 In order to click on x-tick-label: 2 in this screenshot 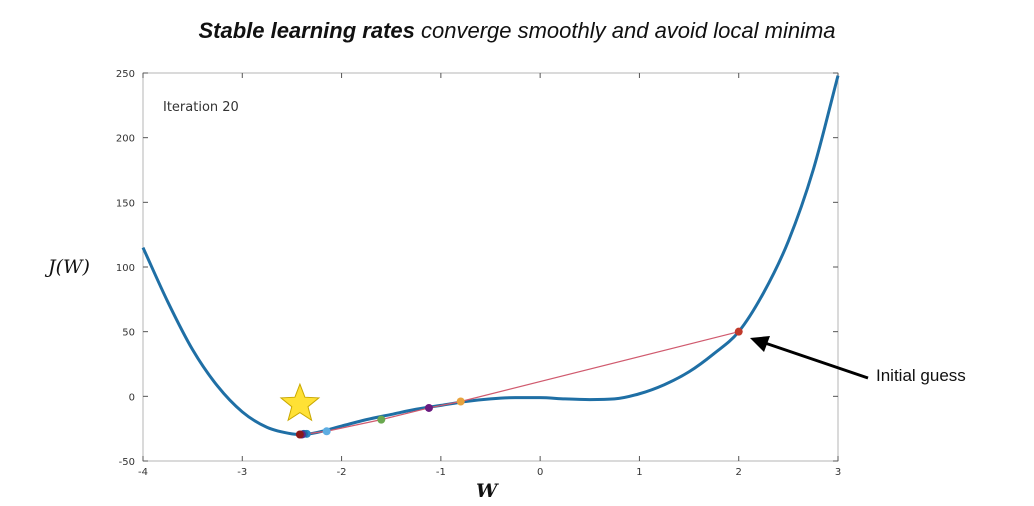, I will do `click(739, 472)`.